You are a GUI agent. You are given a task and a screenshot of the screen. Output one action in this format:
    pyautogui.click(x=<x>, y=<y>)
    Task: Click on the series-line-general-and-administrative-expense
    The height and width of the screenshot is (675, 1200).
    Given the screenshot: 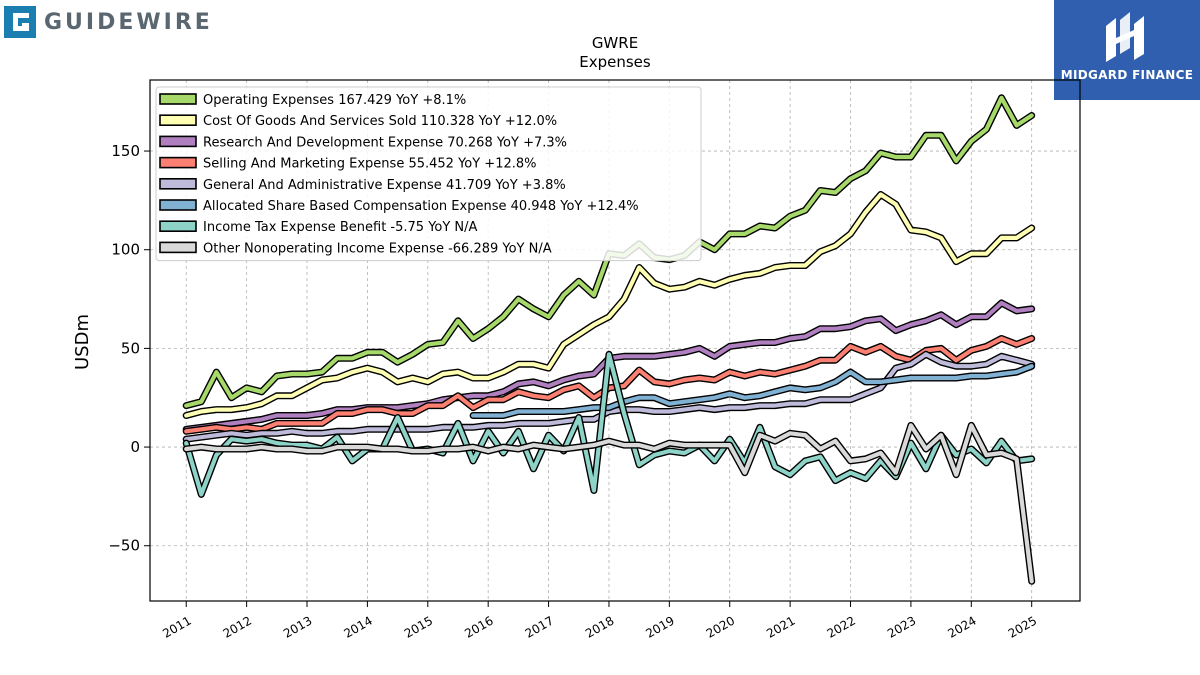 What is the action you would take?
    pyautogui.click(x=609, y=397)
    